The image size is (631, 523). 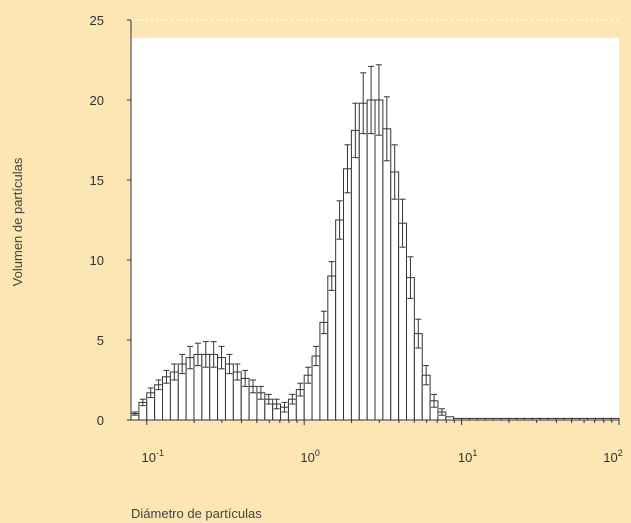 What do you see at coordinates (612, 456) in the screenshot?
I see `x-tick-label: 10²` at bounding box center [612, 456].